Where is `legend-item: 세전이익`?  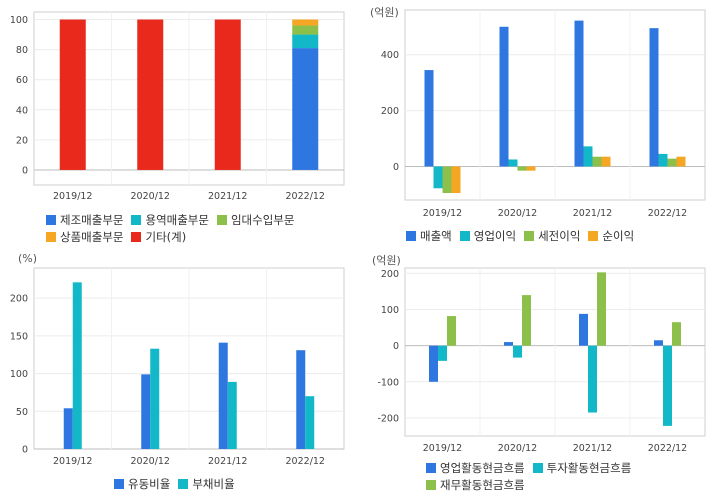
legend-item: 세전이익 is located at coordinates (552, 236).